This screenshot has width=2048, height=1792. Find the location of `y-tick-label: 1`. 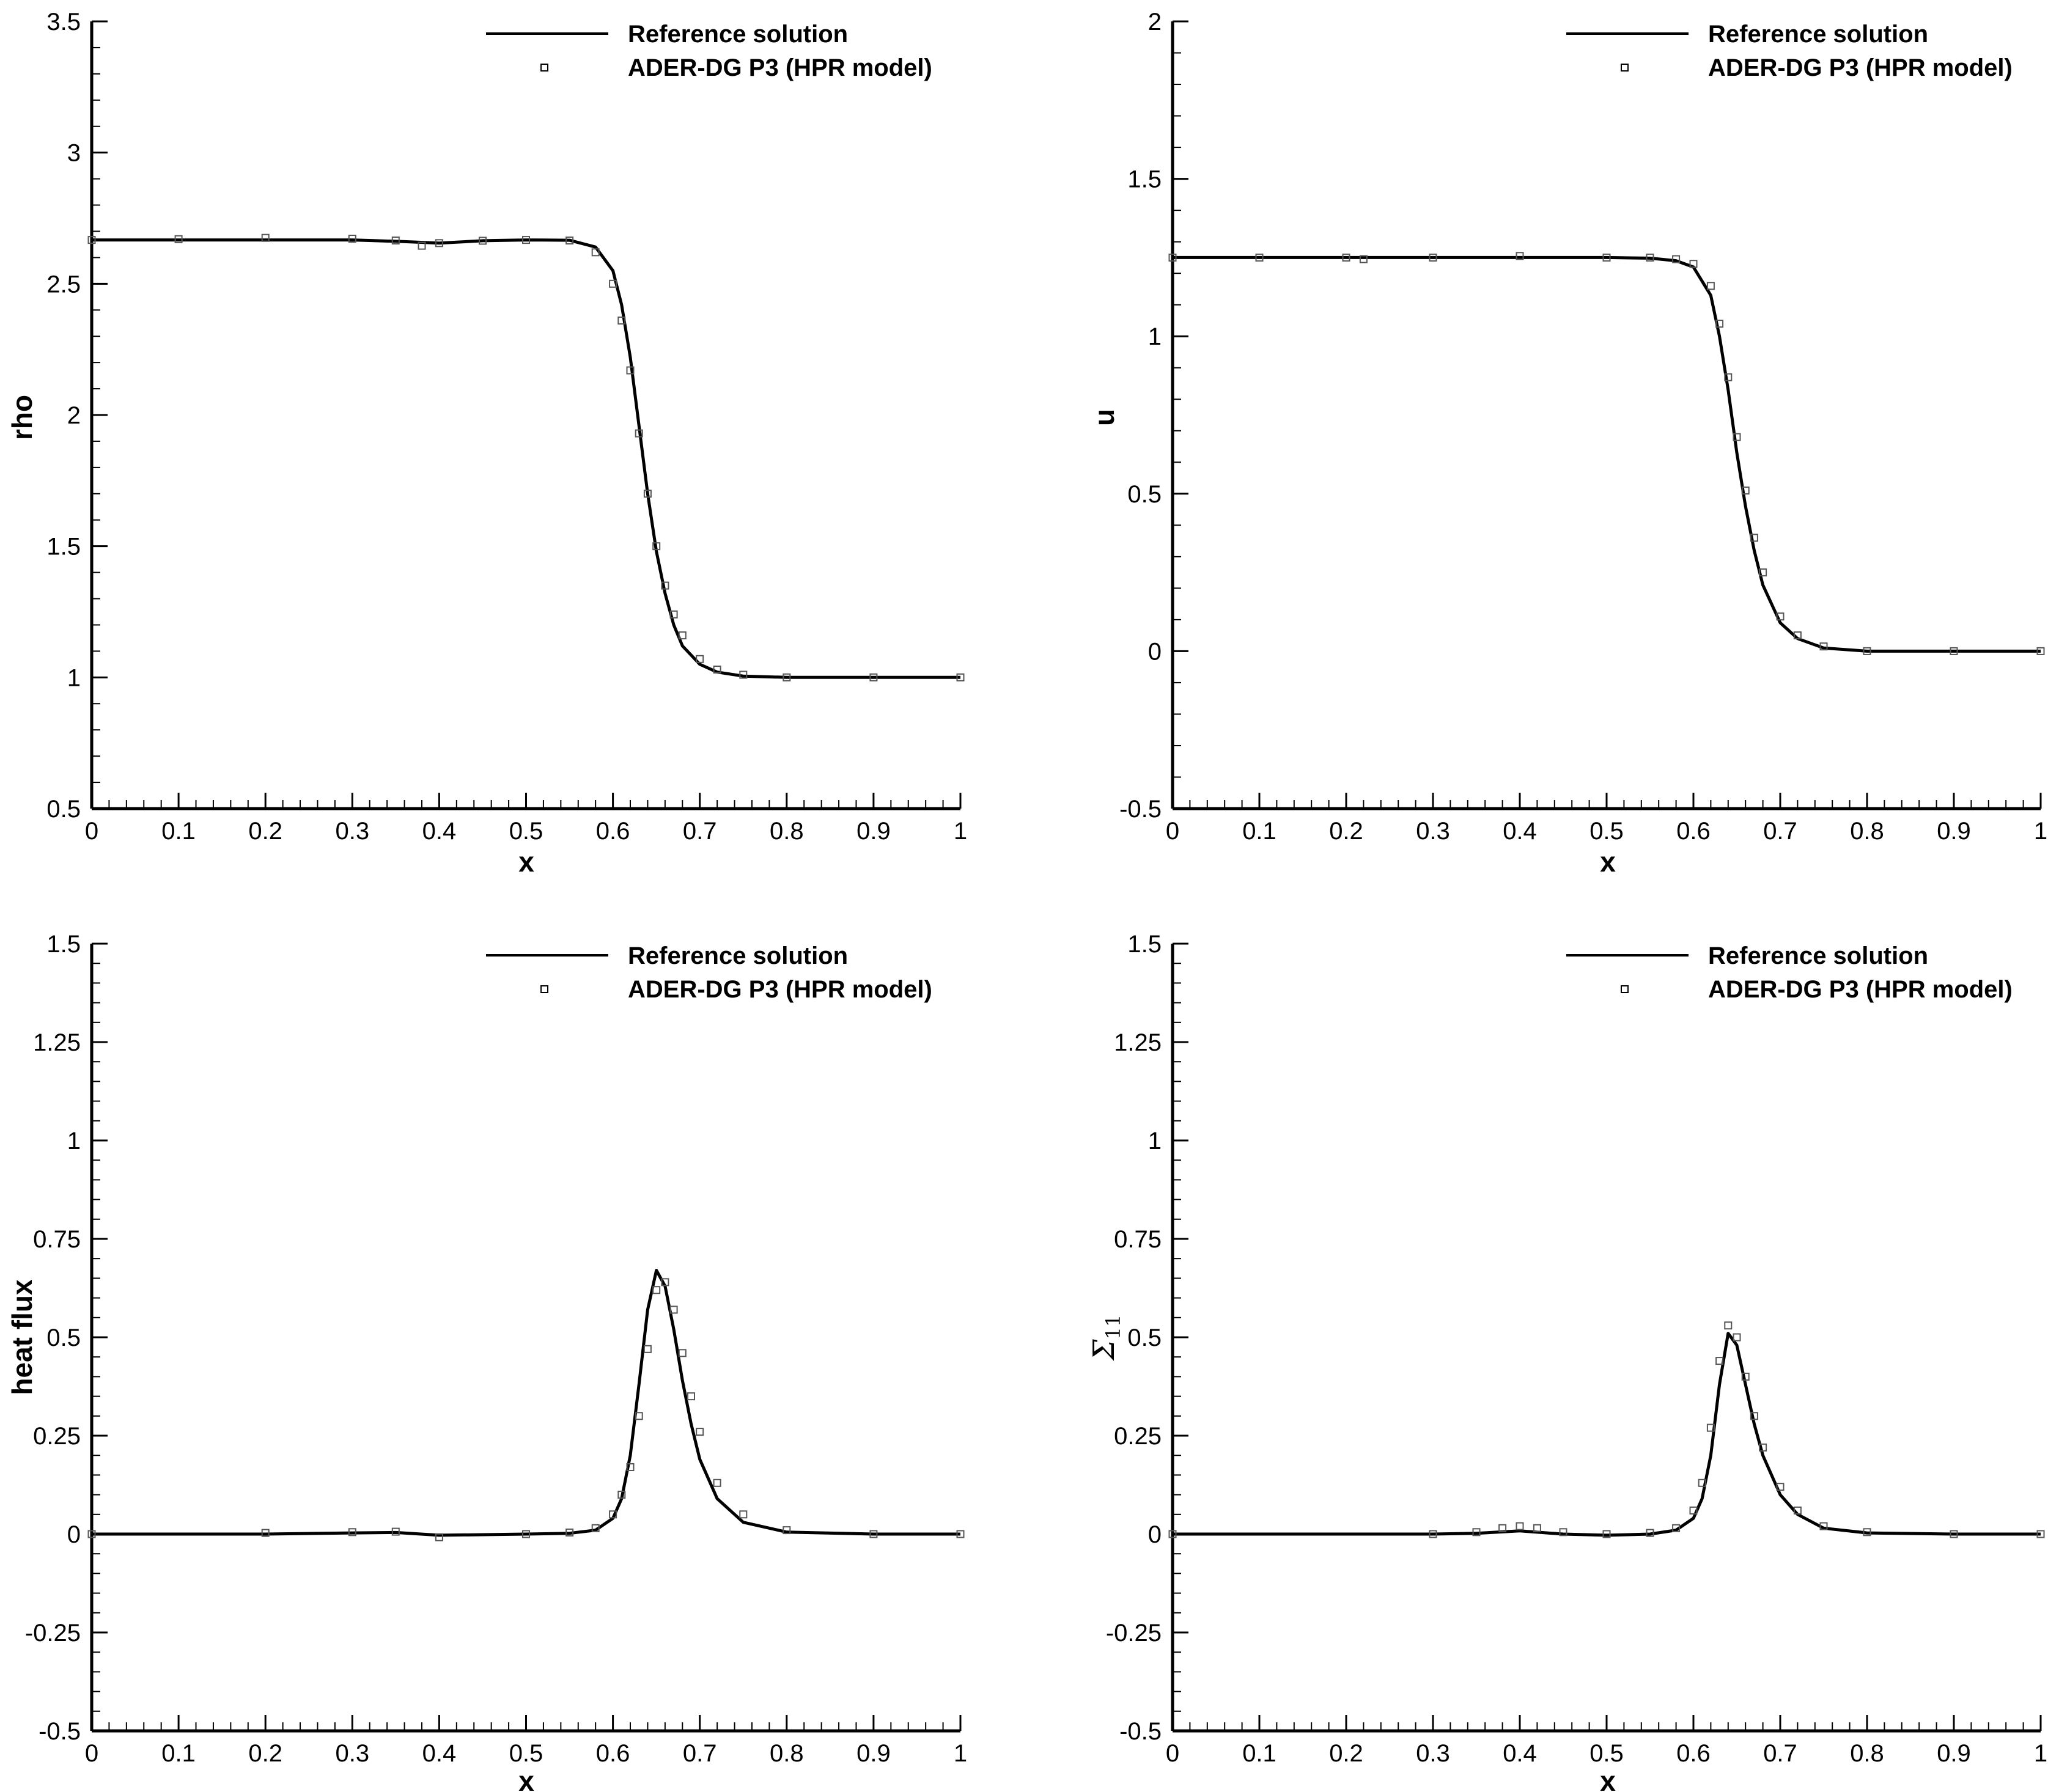

y-tick-label: 1 is located at coordinates (74, 1141).